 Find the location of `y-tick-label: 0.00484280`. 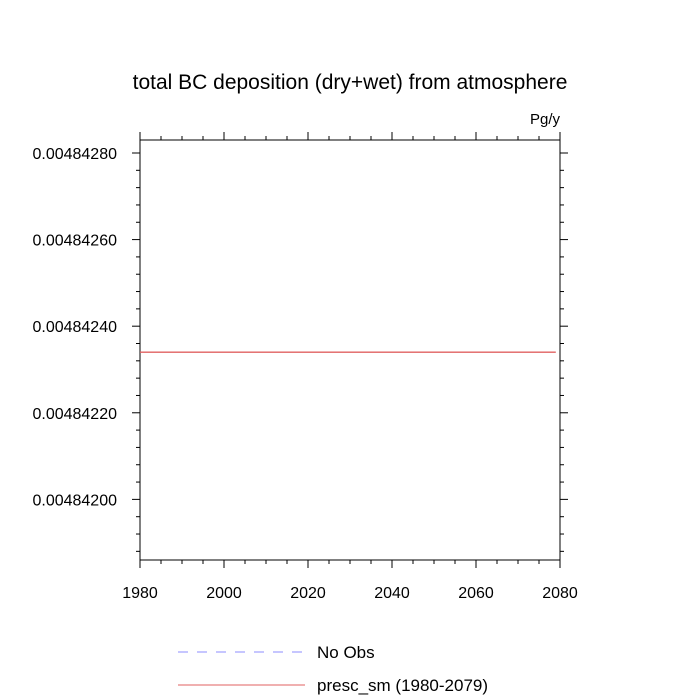

y-tick-label: 0.00484280 is located at coordinates (74, 154).